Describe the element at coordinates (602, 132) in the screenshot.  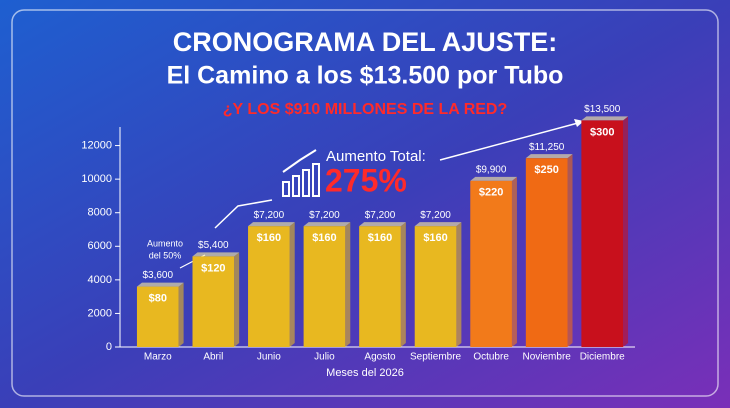
I see `bar-label: $300` at that location.